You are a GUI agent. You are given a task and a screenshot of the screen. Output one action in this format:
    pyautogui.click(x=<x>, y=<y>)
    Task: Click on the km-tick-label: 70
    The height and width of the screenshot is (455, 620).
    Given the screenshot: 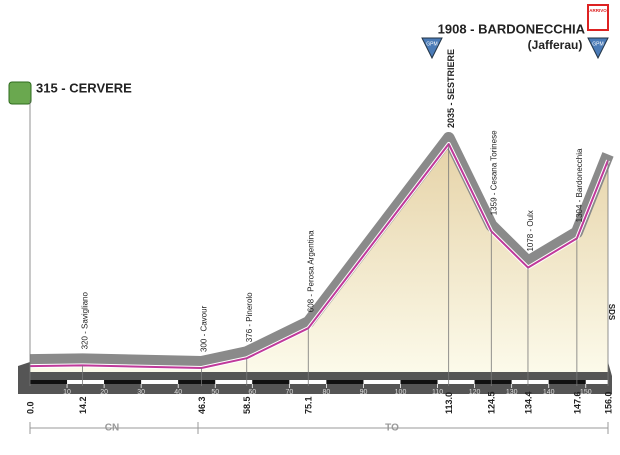 What is the action you would take?
    pyautogui.click(x=289, y=392)
    